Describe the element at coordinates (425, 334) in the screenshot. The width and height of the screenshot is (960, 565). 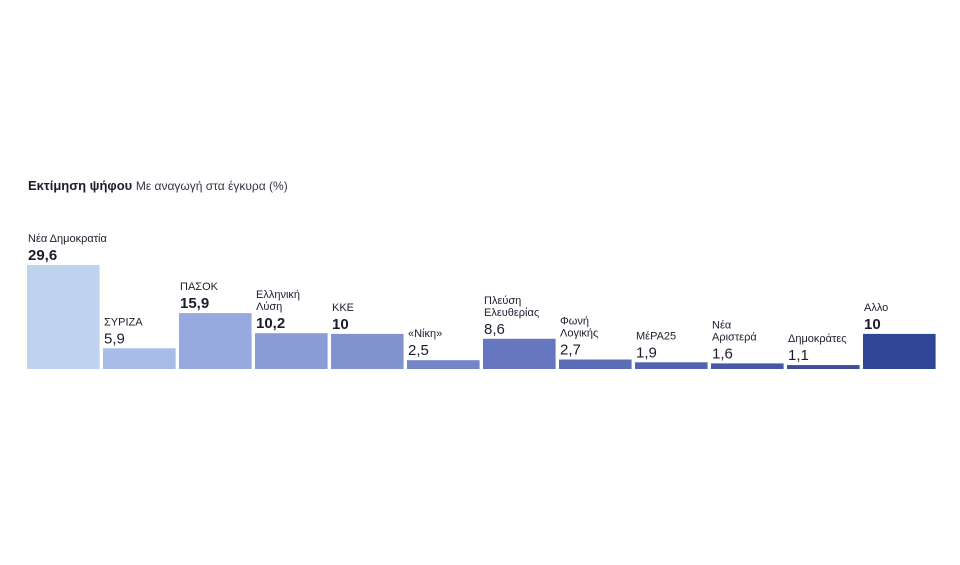
I see `bar-category-label-5: «Νίκη»` at that location.